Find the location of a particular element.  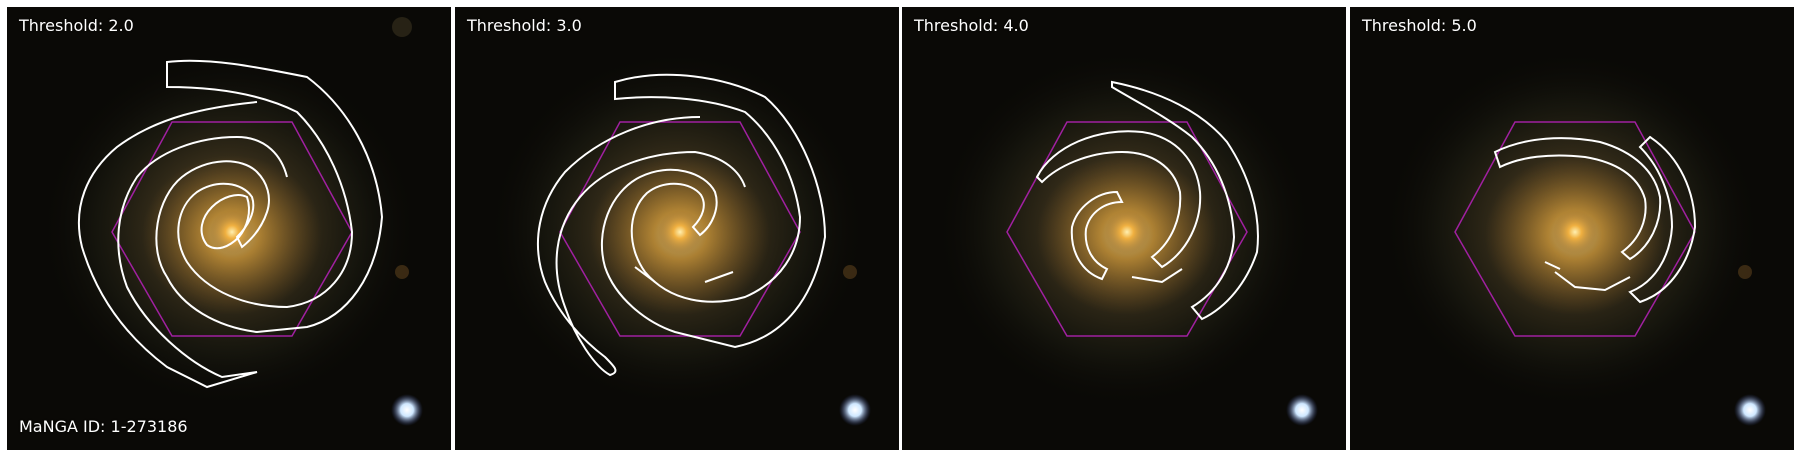

threshold-label: Threshold: 4.0 is located at coordinates (971, 25).